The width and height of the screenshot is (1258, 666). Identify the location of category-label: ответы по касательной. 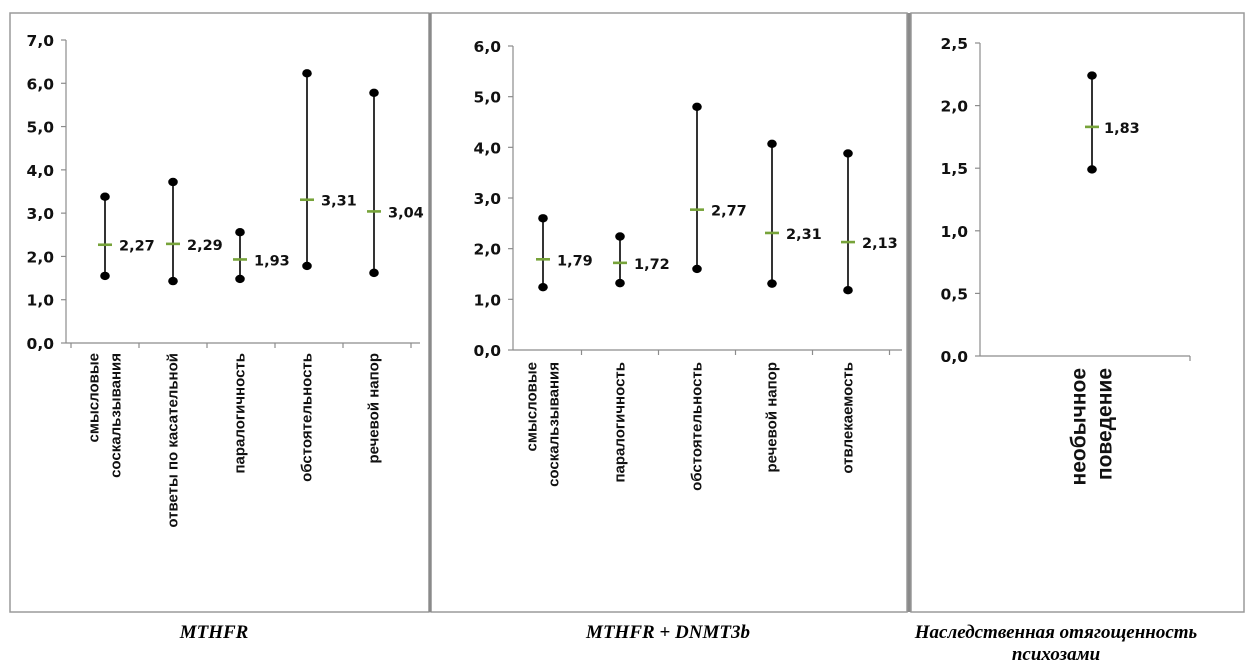
(173, 440).